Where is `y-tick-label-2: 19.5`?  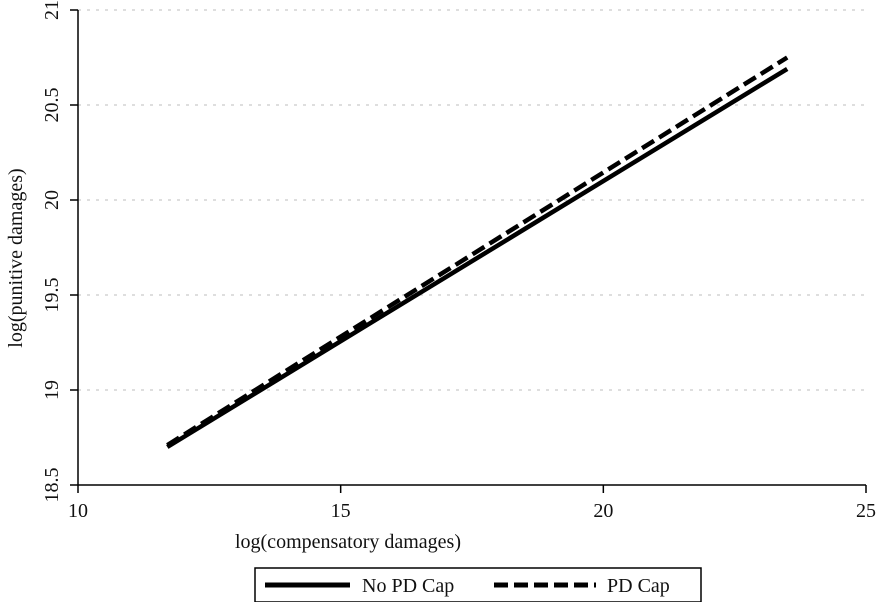 y-tick-label-2: 19.5 is located at coordinates (52, 295).